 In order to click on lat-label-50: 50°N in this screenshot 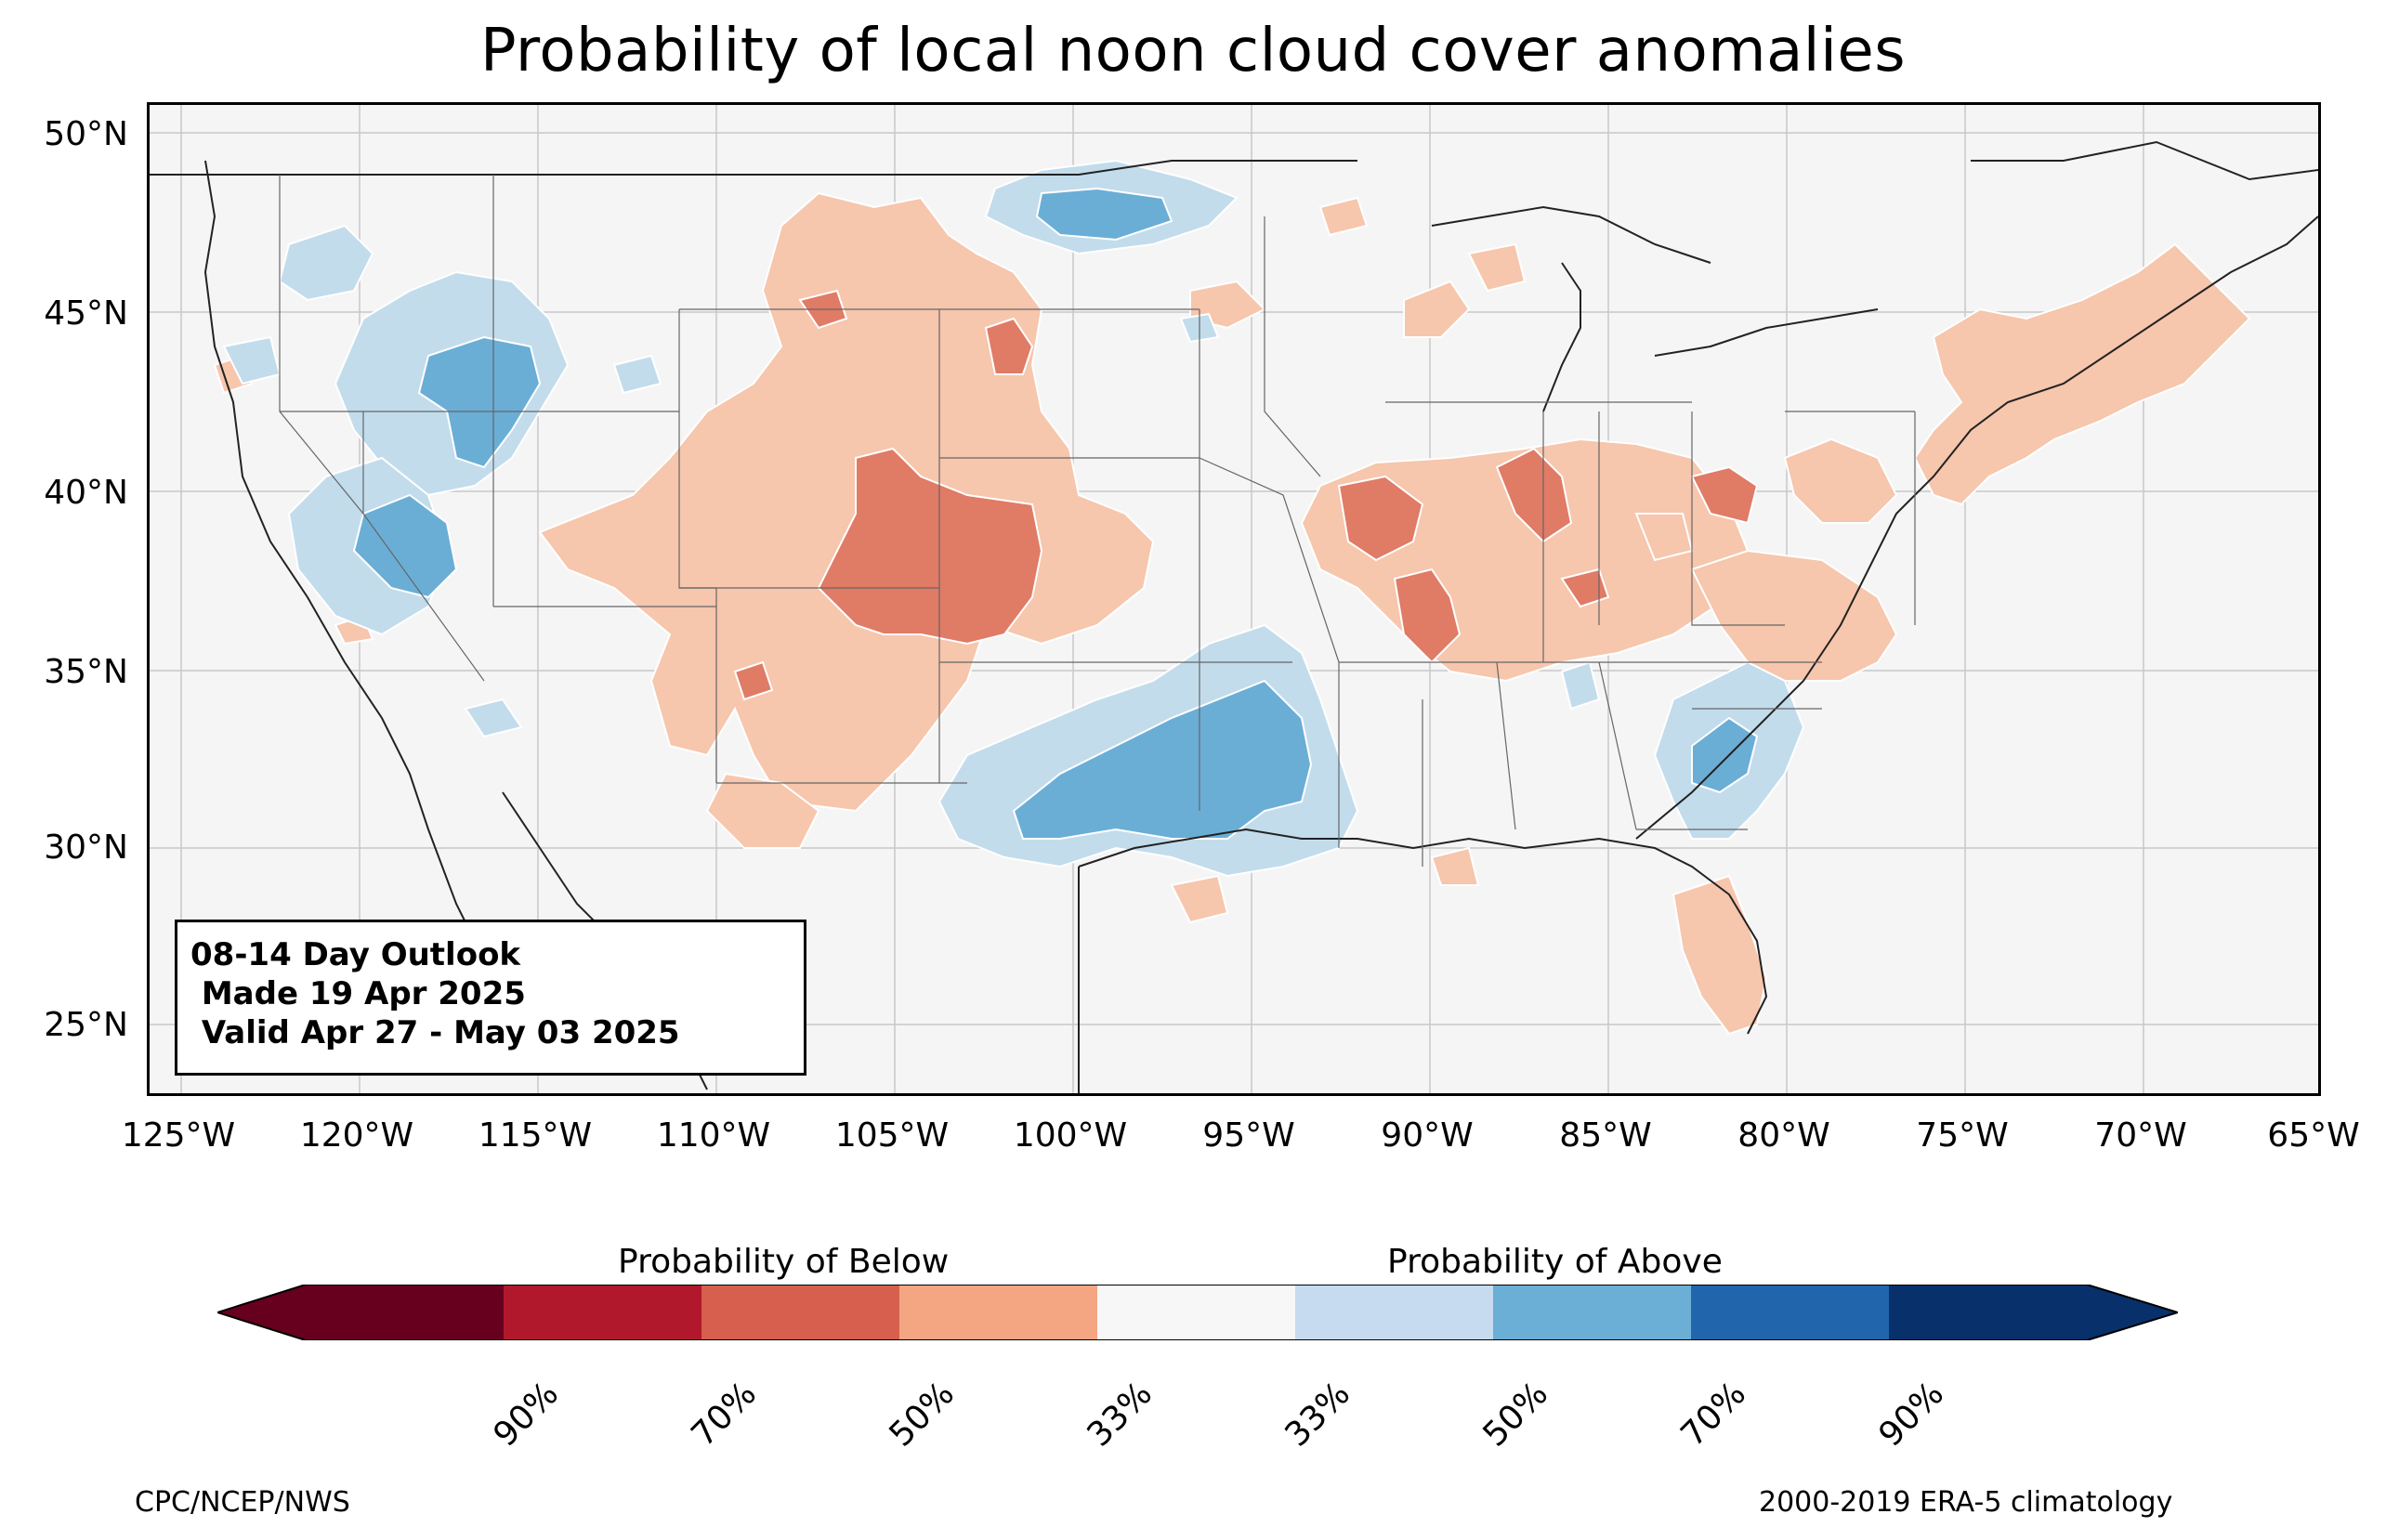, I will do `click(86, 134)`.